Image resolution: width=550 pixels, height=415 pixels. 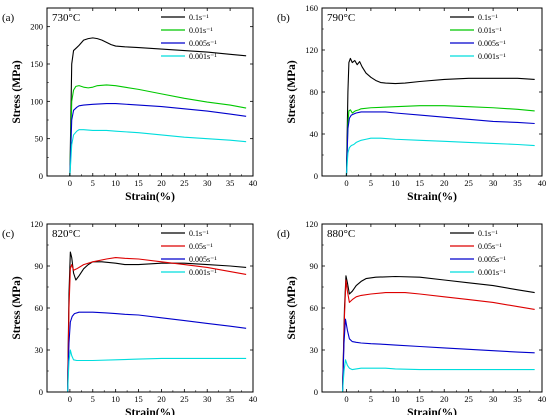 I want to click on y-tick-label: 50, so click(x=39, y=139).